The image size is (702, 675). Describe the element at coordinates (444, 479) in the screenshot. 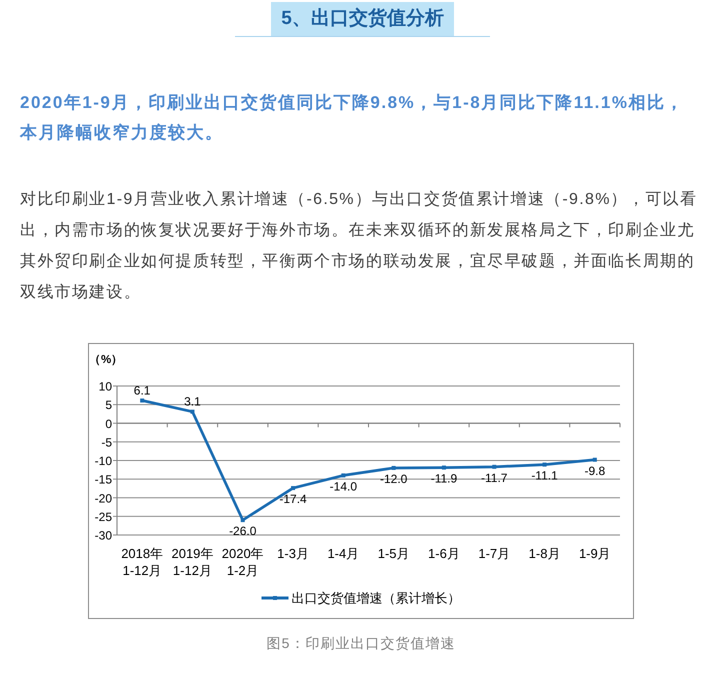

I see `data-label: -11.9` at that location.